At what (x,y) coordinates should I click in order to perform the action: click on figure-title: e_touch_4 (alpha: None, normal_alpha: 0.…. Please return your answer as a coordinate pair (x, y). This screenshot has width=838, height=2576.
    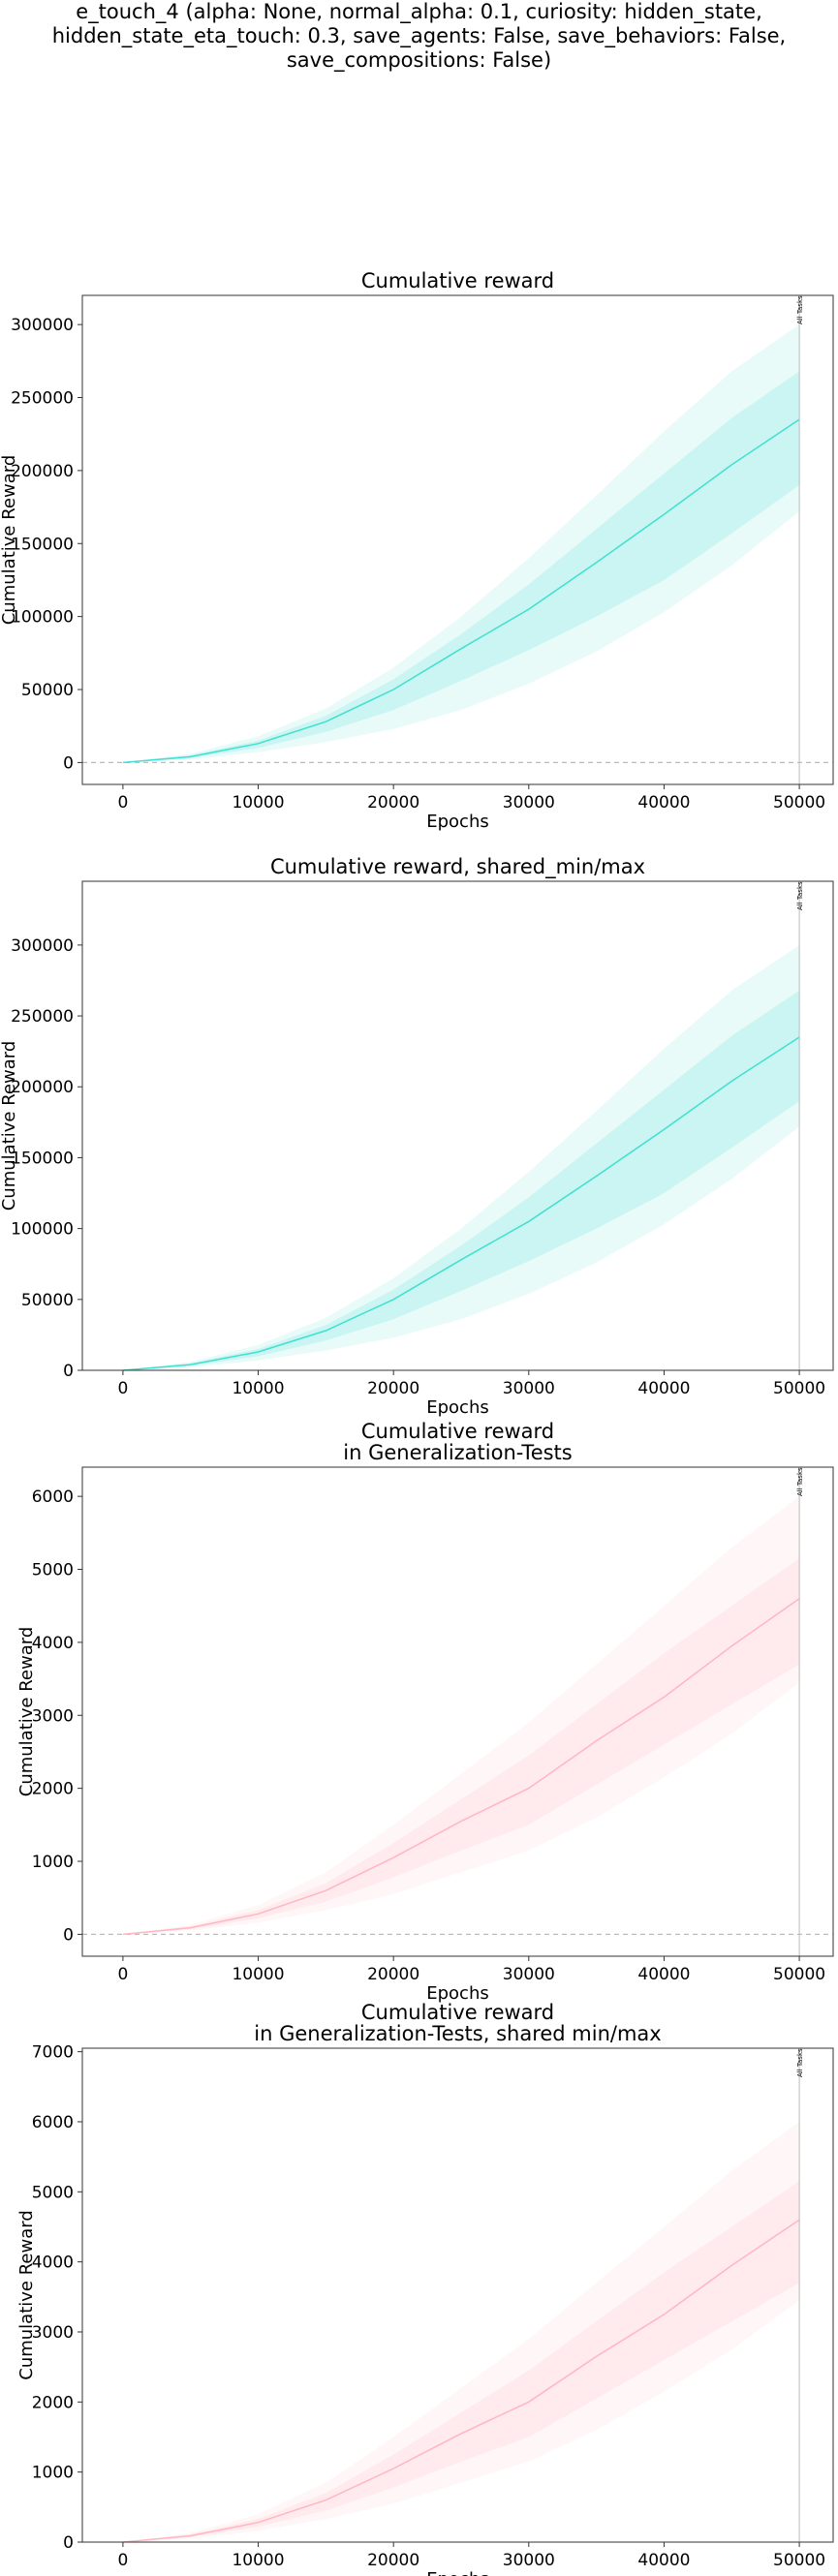
    Looking at the image, I should click on (419, 36).